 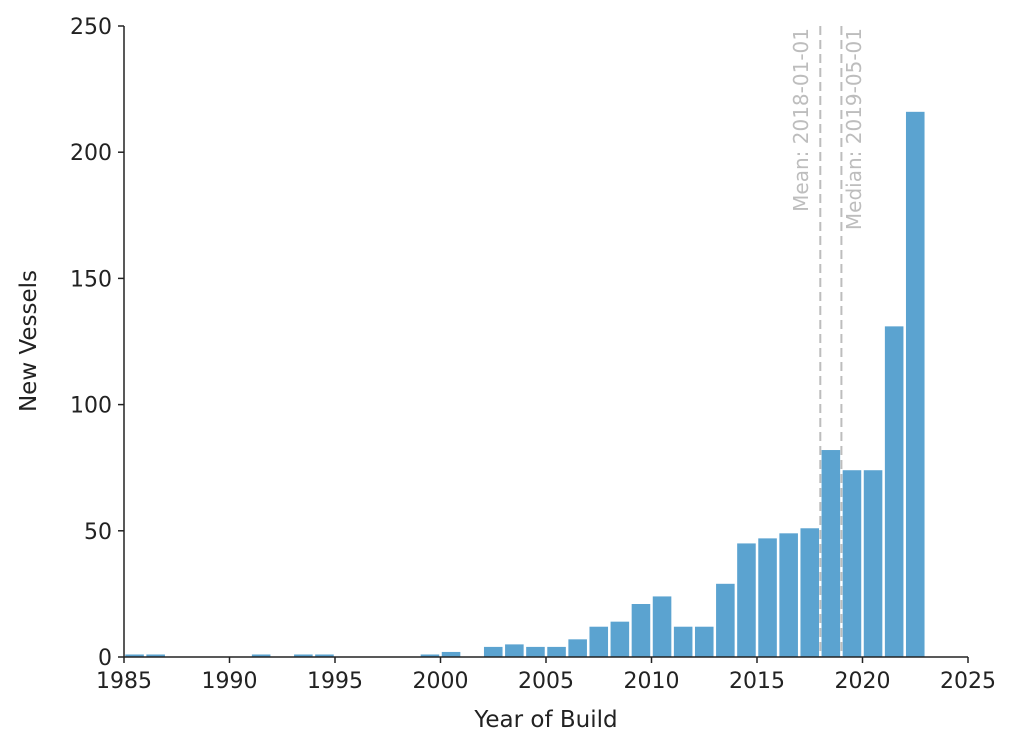 I want to click on bar-2014, so click(x=746, y=600).